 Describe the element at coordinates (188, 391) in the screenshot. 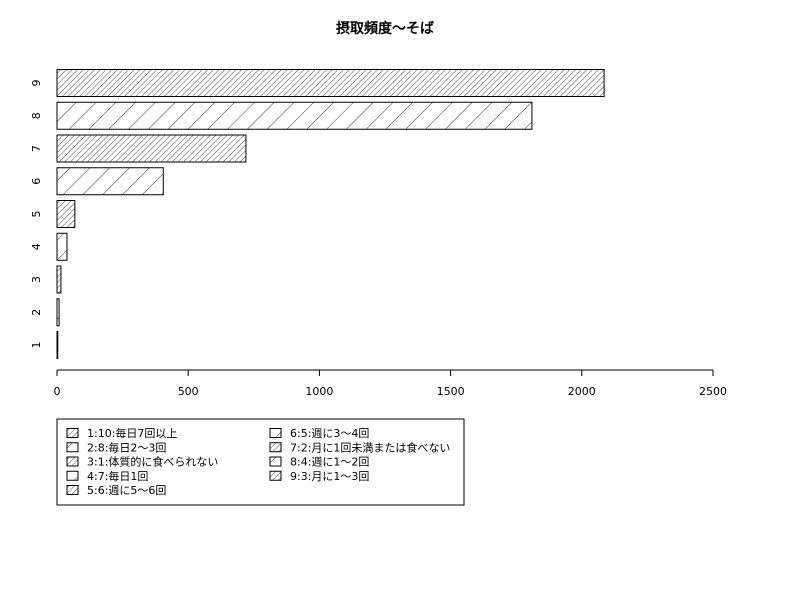

I see `x-tick-label: 500` at that location.